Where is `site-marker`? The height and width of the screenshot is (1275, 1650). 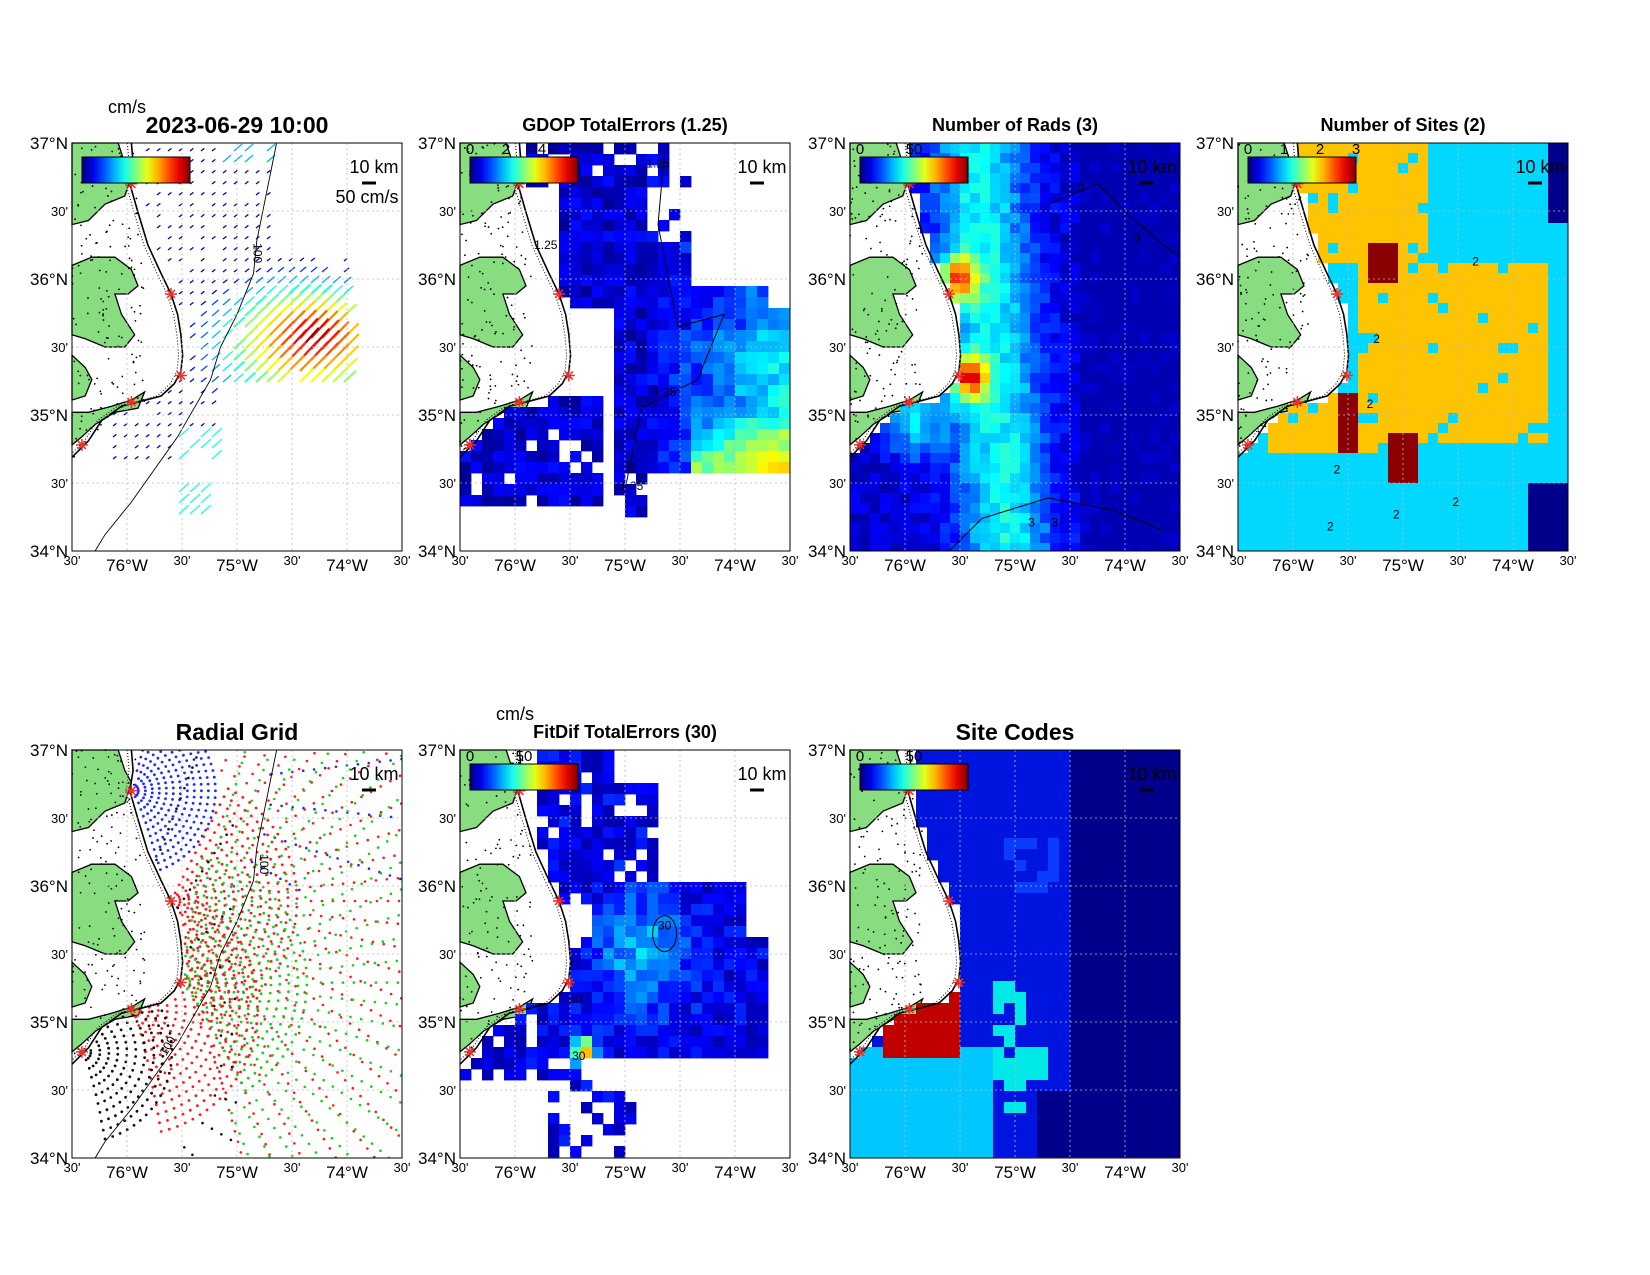
site-marker is located at coordinates (559, 293).